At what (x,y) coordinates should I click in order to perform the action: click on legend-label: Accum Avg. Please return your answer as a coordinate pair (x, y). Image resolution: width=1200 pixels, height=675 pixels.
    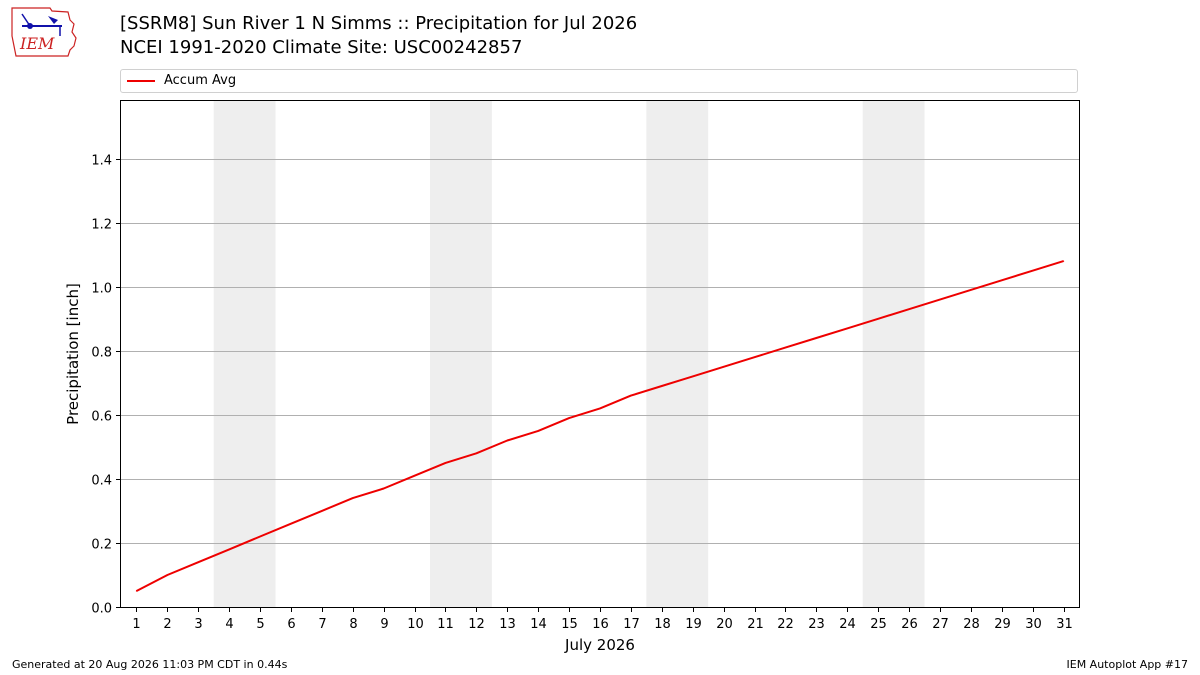
    Looking at the image, I should click on (200, 80).